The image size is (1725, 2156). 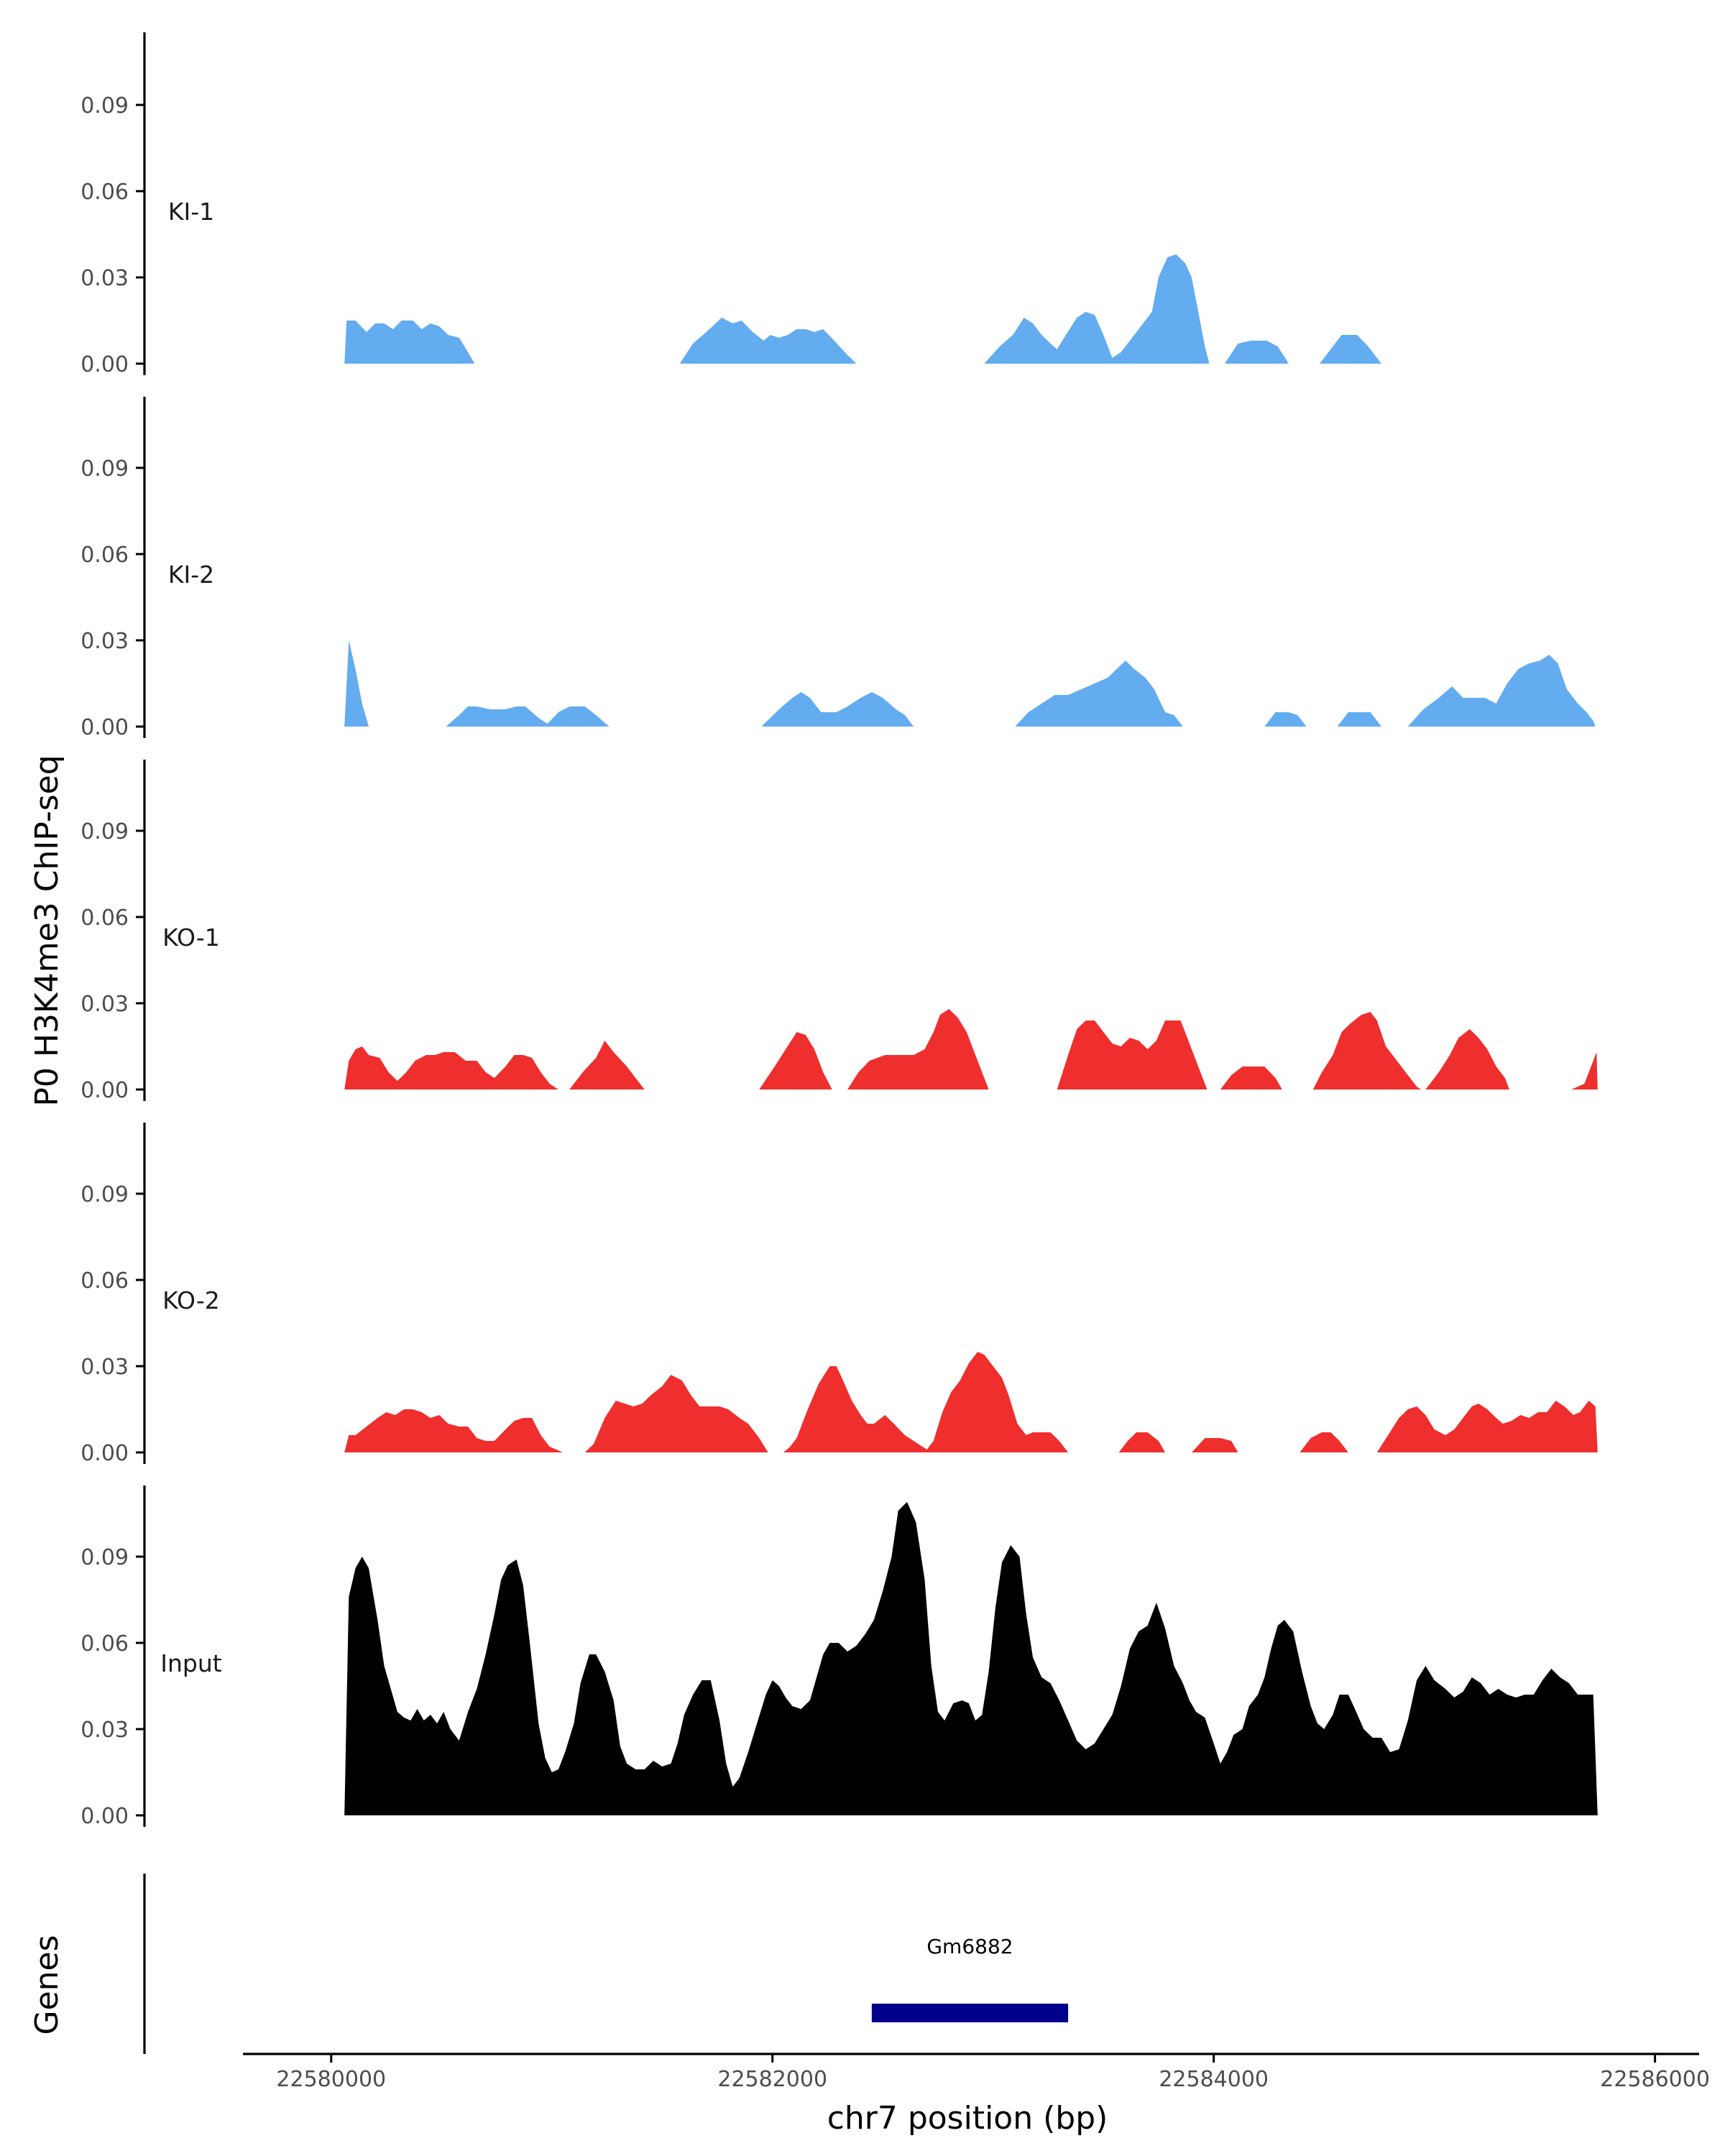 I want to click on track-KI-1: 0.00 0.03 0.06 0.09 KI-1, so click(x=730, y=204).